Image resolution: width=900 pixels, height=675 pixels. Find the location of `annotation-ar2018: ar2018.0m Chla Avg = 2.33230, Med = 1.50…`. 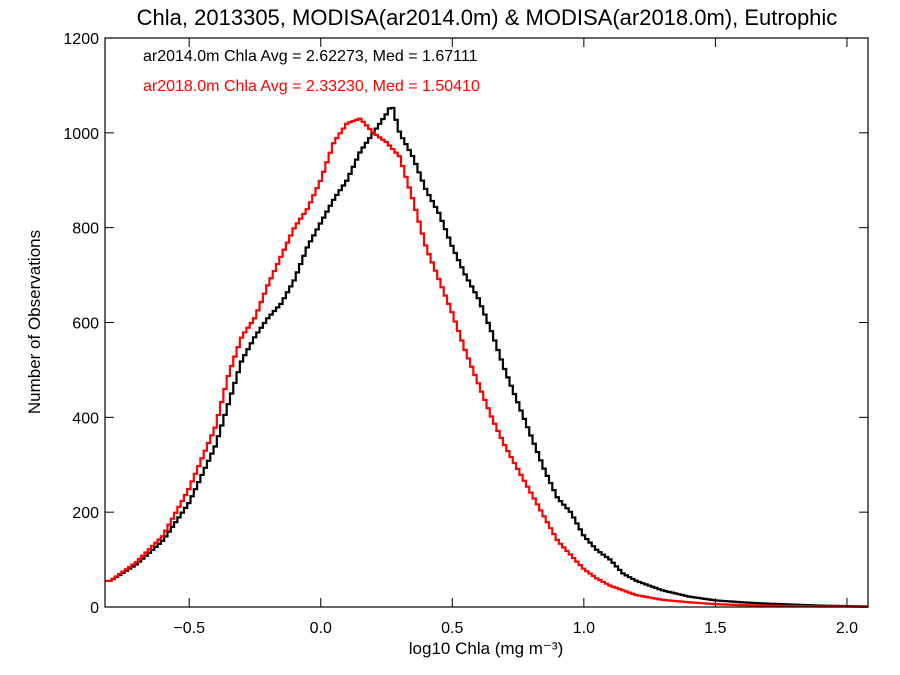

annotation-ar2018: ar2018.0m Chla Avg = 2.33230, Med = 1.50… is located at coordinates (311, 86).